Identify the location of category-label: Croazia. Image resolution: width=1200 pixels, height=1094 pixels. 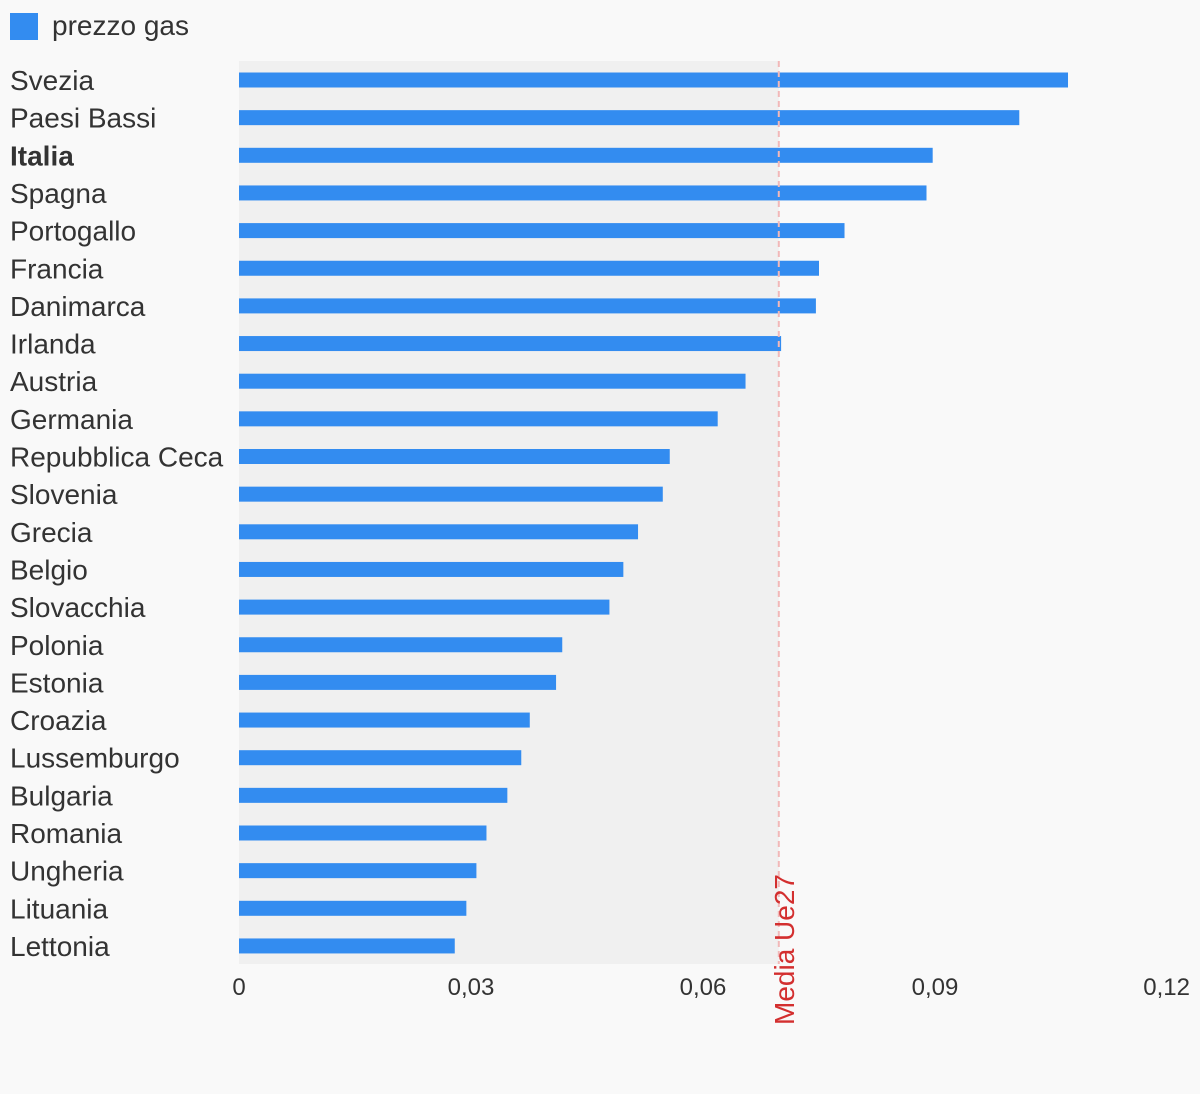
(58, 720).